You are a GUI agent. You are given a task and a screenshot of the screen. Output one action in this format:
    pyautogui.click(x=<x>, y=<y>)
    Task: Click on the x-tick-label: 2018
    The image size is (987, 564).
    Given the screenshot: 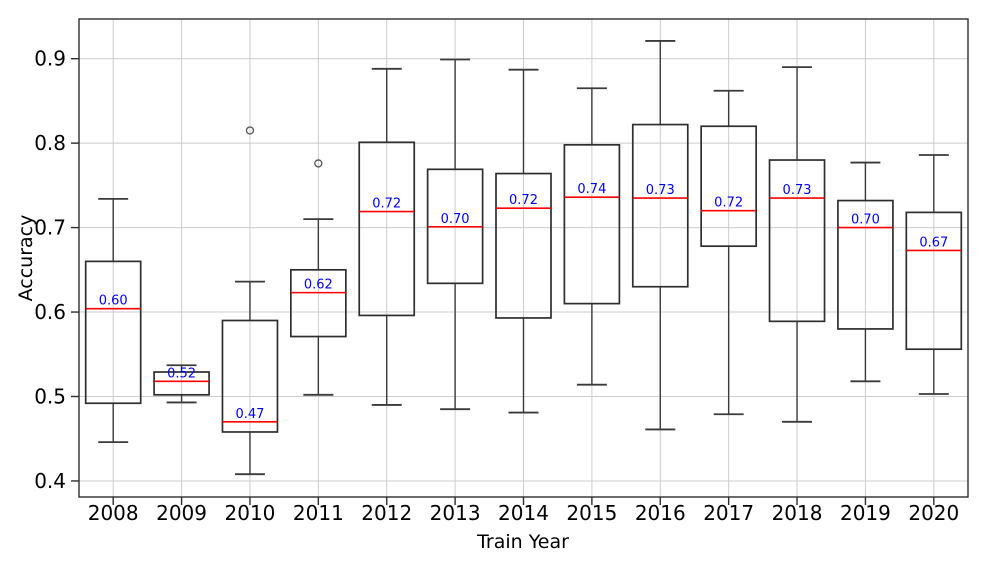 What is the action you would take?
    pyautogui.click(x=797, y=513)
    